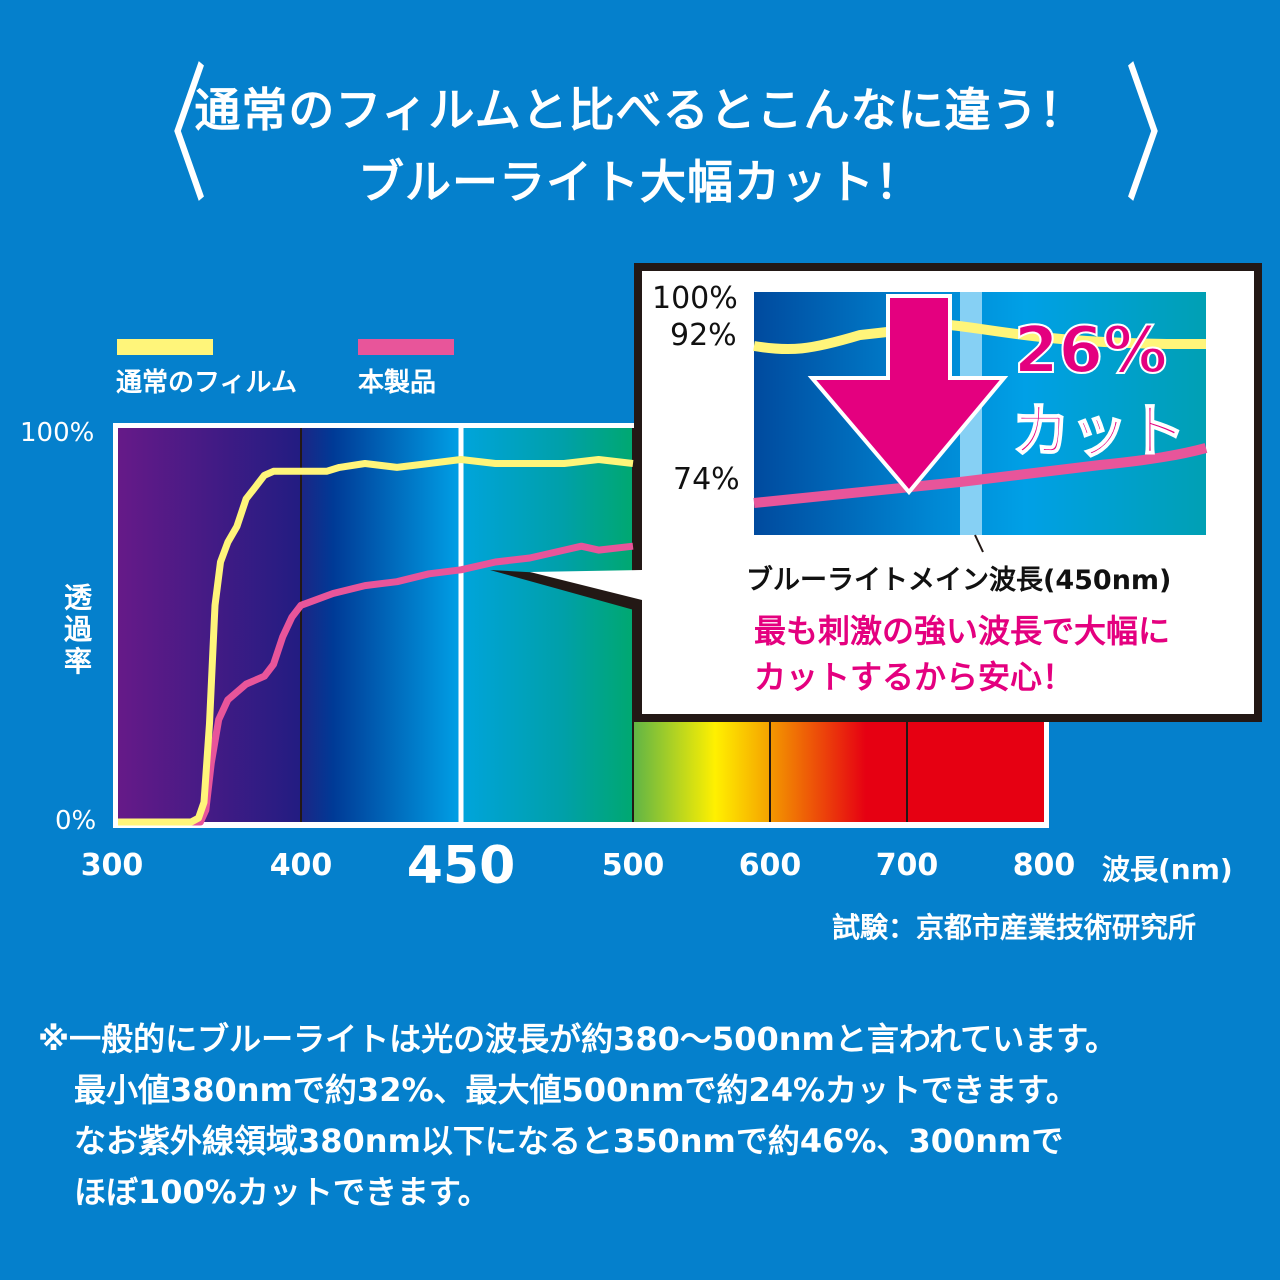 The image size is (1280, 1280). Describe the element at coordinates (907, 865) in the screenshot. I see `x-tick-700: 700` at that location.